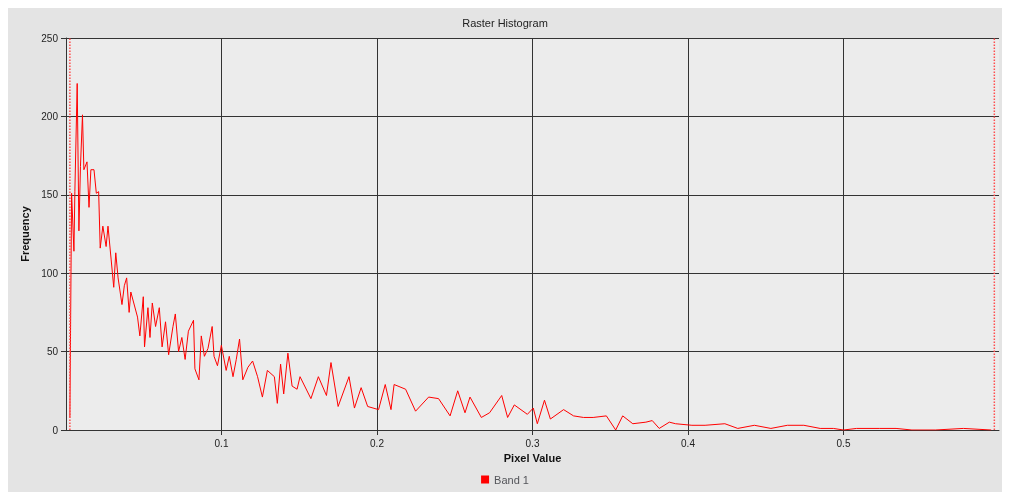  I want to click on x-tick-label: 0.1, so click(221, 443).